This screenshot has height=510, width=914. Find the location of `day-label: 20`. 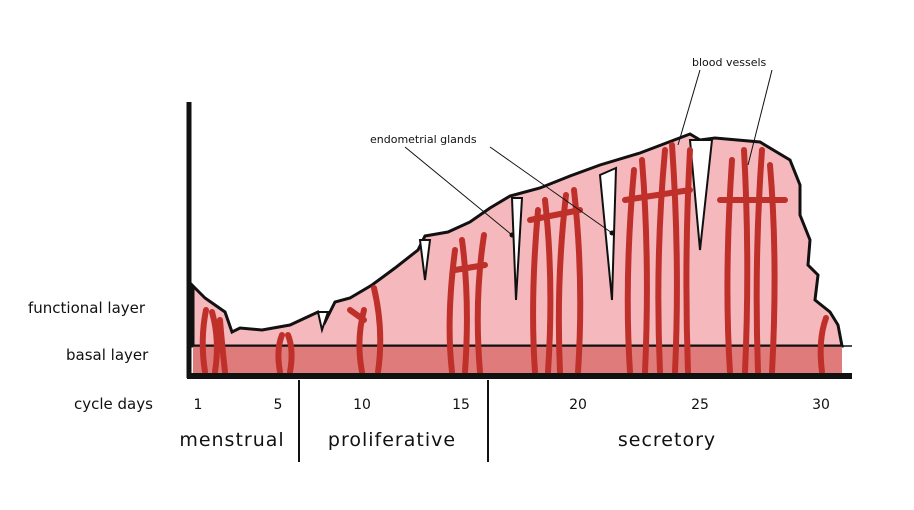

day-label: 20 is located at coordinates (578, 405).